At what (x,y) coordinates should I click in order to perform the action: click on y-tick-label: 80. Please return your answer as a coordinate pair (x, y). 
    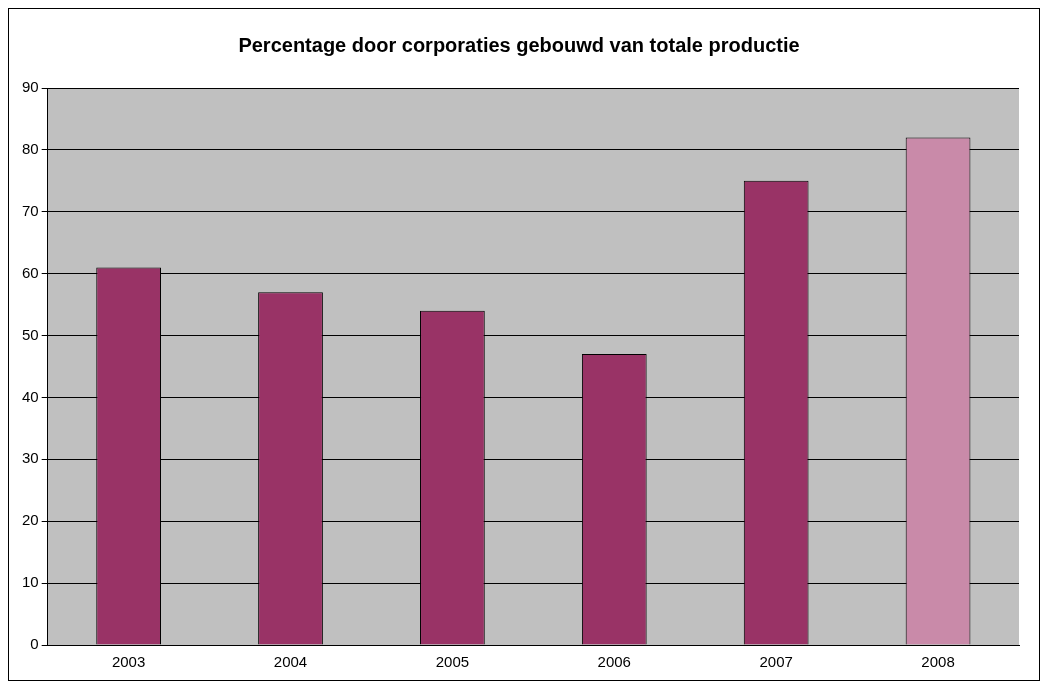
    Looking at the image, I should click on (30, 149).